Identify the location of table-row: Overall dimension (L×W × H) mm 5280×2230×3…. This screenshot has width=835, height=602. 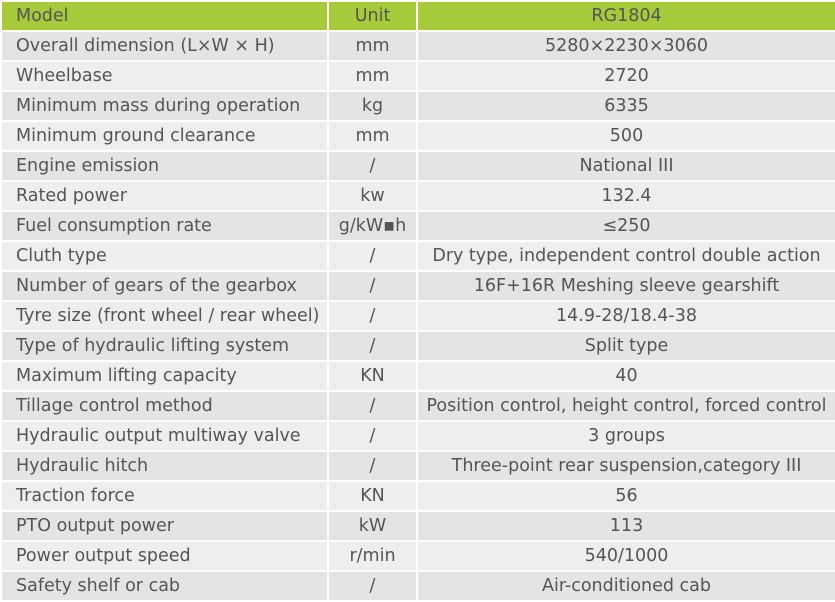
(418, 46).